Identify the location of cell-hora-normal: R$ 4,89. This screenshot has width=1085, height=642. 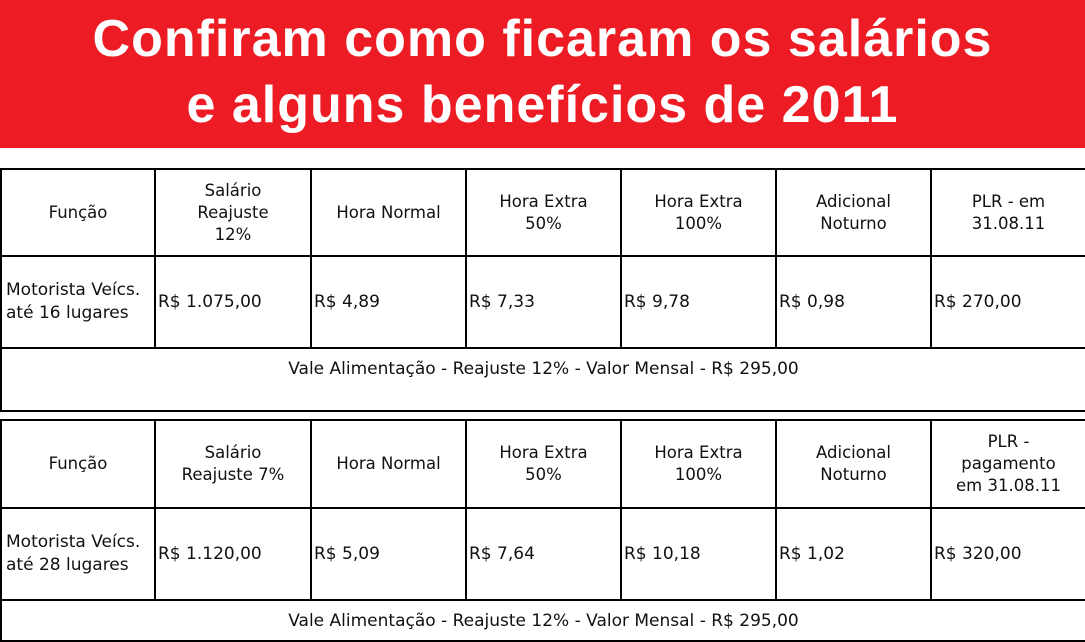
(388, 302).